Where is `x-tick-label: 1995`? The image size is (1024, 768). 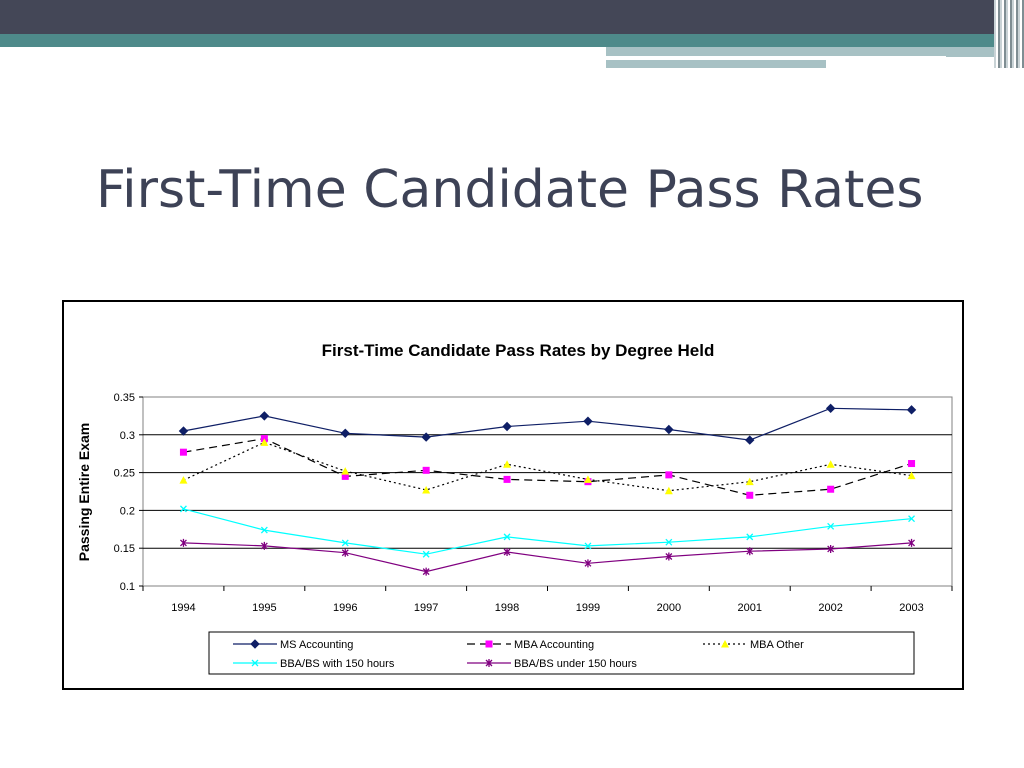
x-tick-label: 1995 is located at coordinates (264, 608).